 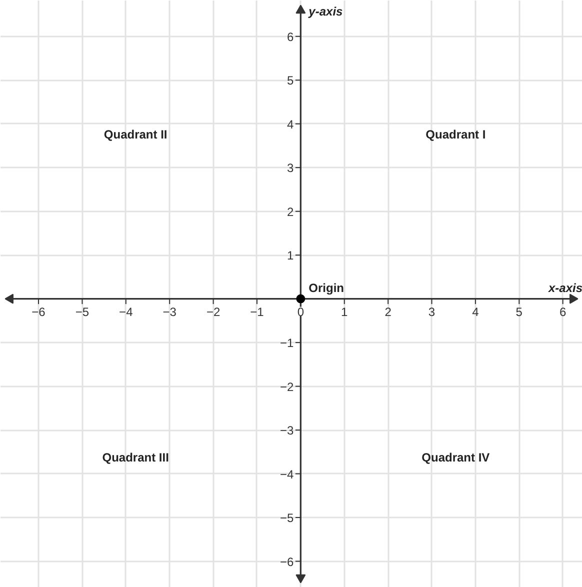 I want to click on y-tick-label: −3, so click(x=287, y=431).